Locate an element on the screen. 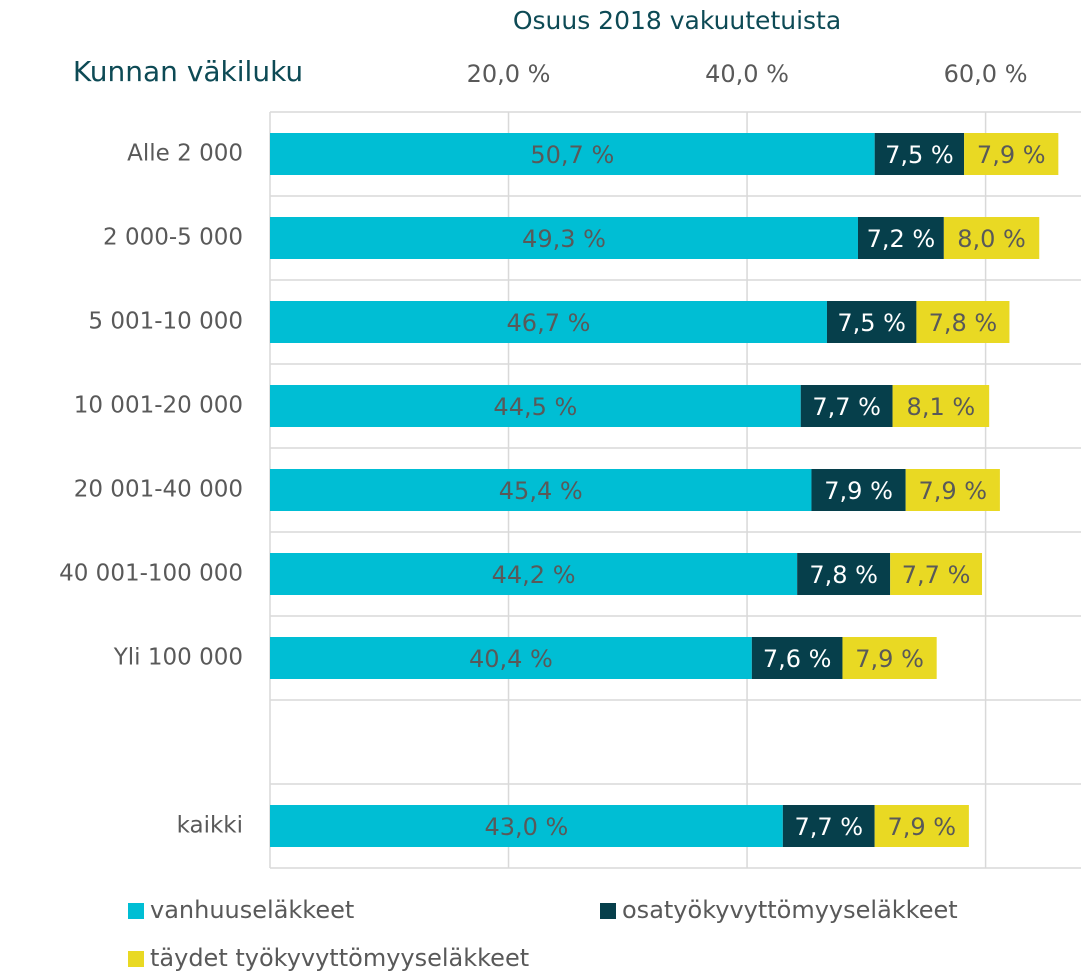 This screenshot has height=977, width=1081. data-label: 7,2 % is located at coordinates (901, 239).